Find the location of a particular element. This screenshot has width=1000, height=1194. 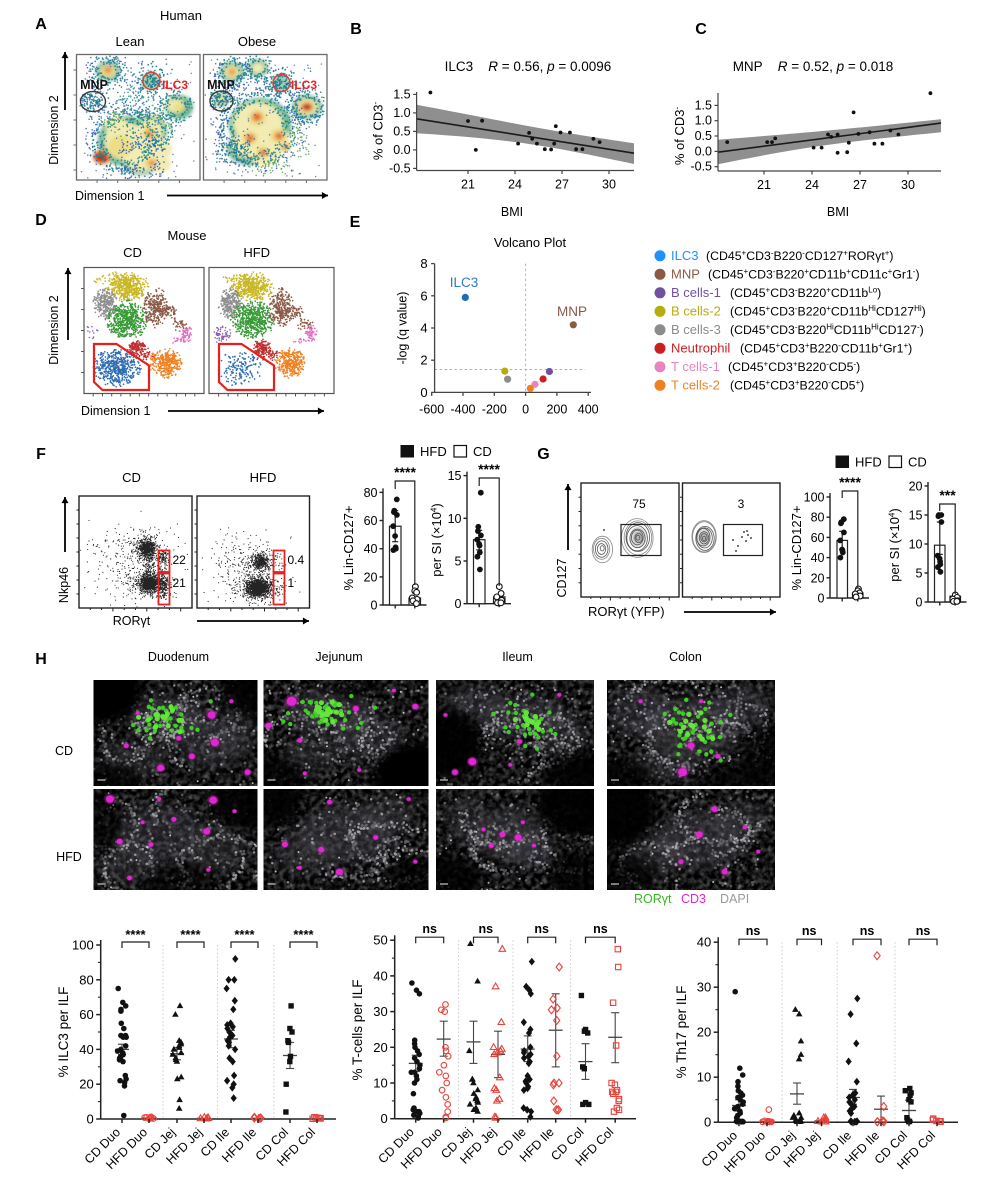

svg-text: D is located at coordinates (41, 220).